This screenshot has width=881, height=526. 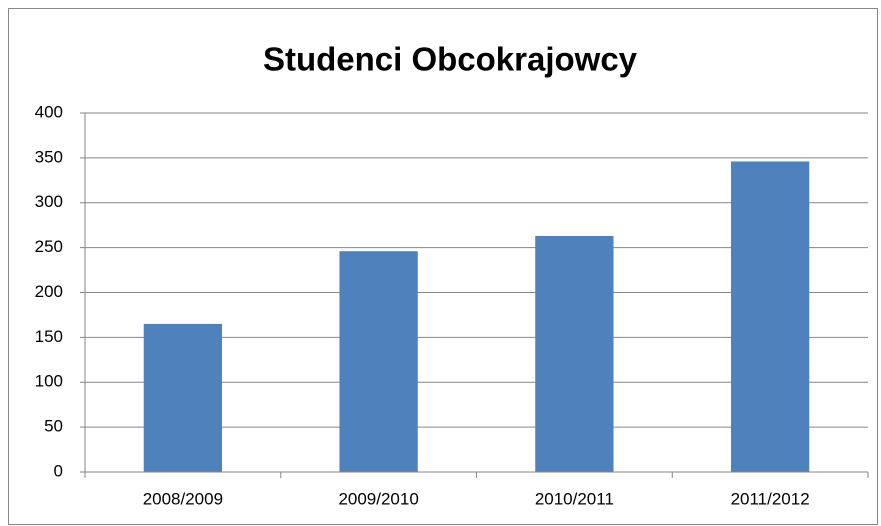 I want to click on y-tick-label: 250, so click(x=49, y=246).